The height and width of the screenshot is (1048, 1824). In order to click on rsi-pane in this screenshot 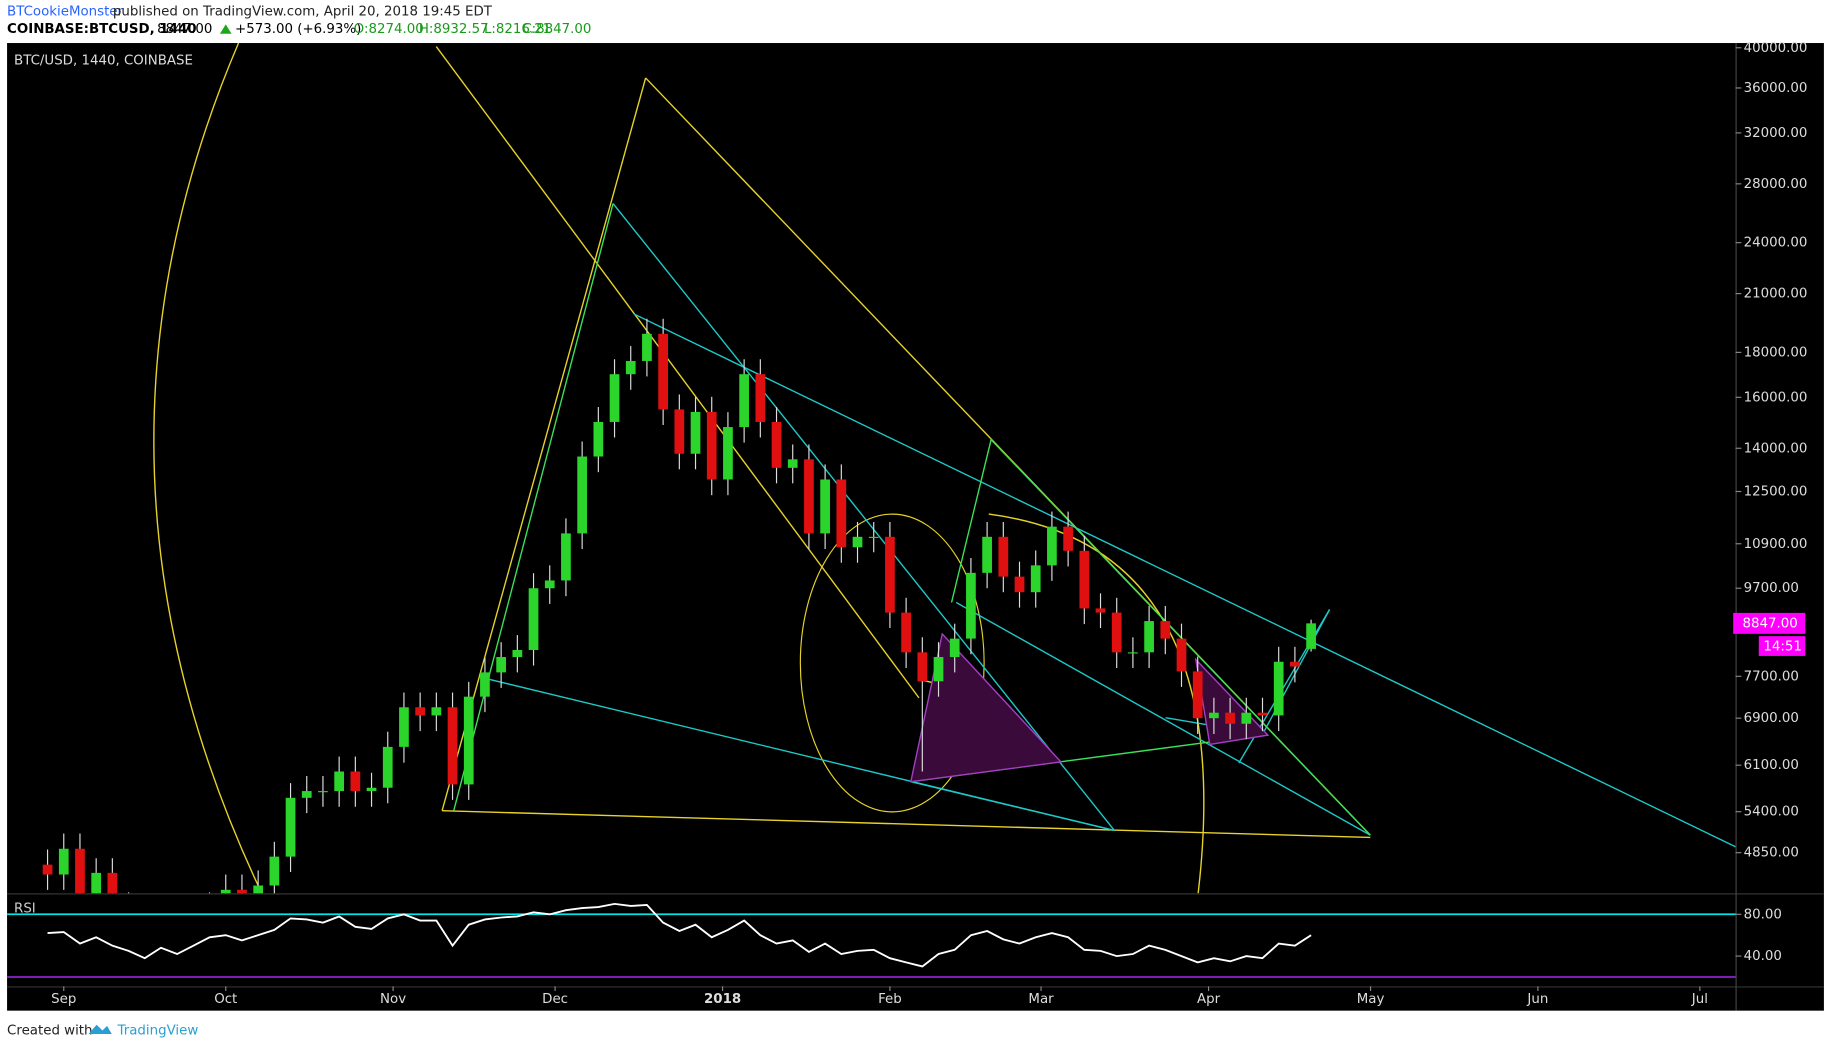, I will do `click(871, 940)`.